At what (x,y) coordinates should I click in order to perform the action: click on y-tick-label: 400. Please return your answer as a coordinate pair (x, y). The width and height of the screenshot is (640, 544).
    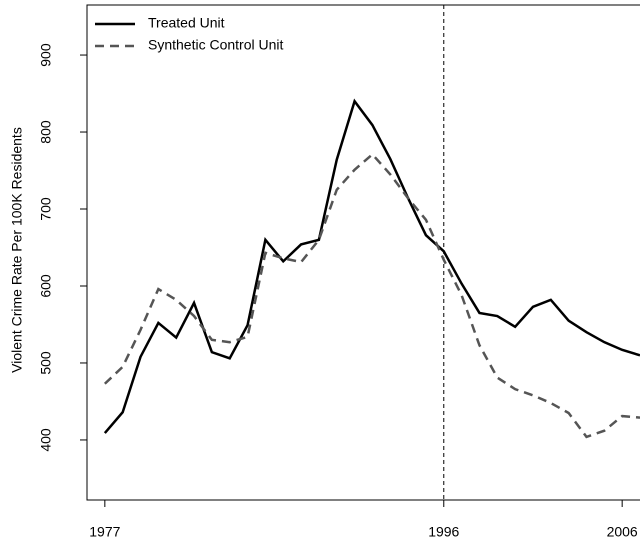
    Looking at the image, I should click on (46, 440).